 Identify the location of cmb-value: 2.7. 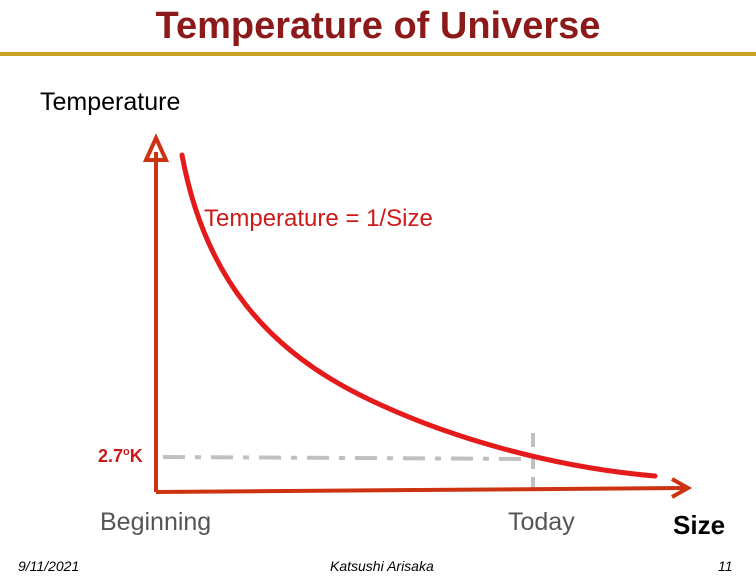
(111, 456).